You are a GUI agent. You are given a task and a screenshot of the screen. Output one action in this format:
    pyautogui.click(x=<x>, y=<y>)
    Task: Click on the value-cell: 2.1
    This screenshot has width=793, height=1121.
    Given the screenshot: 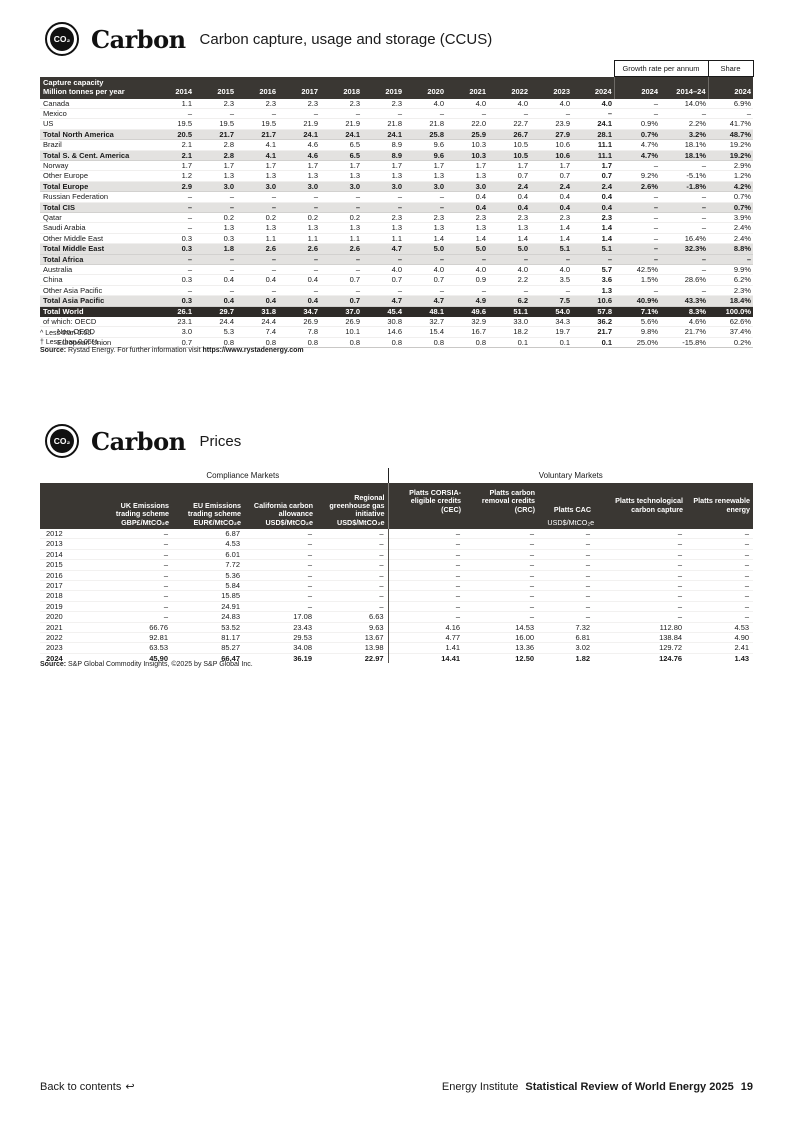 What is the action you would take?
    pyautogui.click(x=186, y=145)
    